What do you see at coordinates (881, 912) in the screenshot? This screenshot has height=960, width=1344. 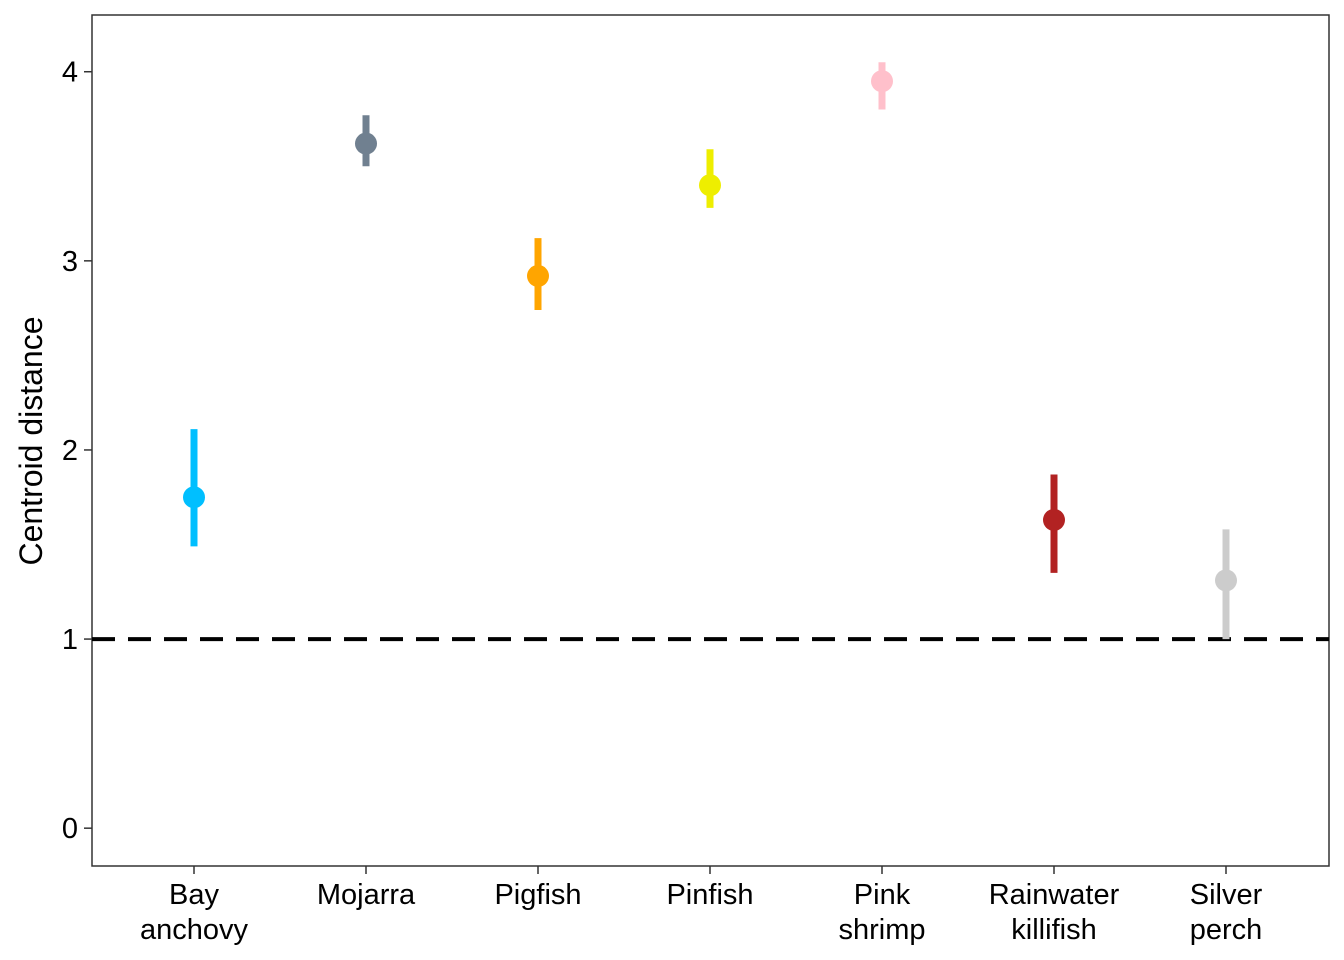 I see `x-tick-label: Pink shrimp` at bounding box center [881, 912].